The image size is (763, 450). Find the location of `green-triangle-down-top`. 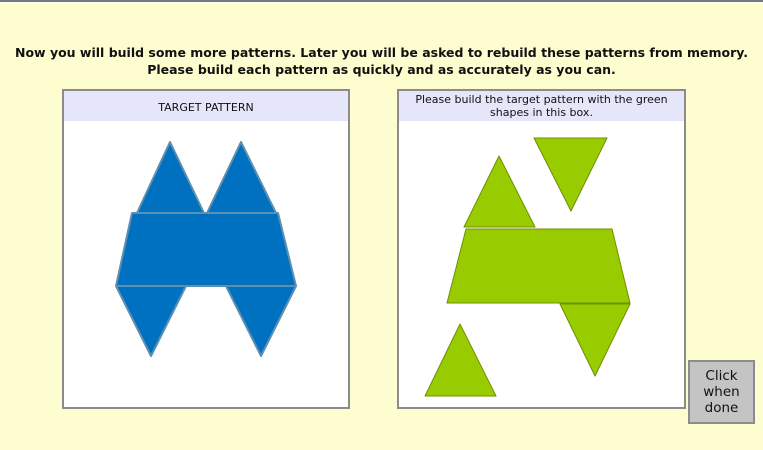

green-triangle-down-top is located at coordinates (570, 174).